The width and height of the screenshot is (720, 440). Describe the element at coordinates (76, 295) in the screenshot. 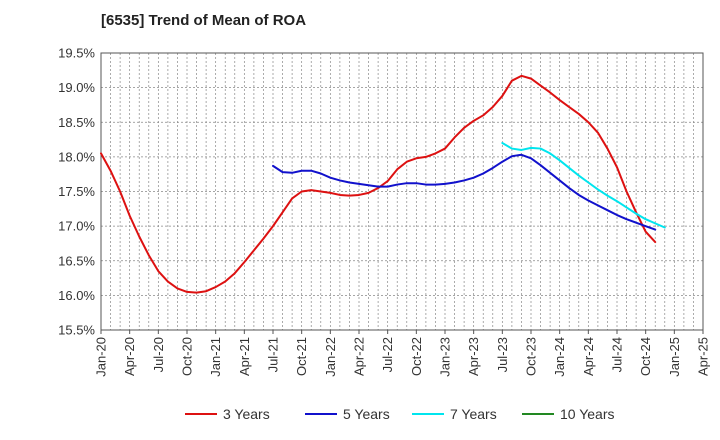

I see `y-tick-label: 16.0%` at that location.